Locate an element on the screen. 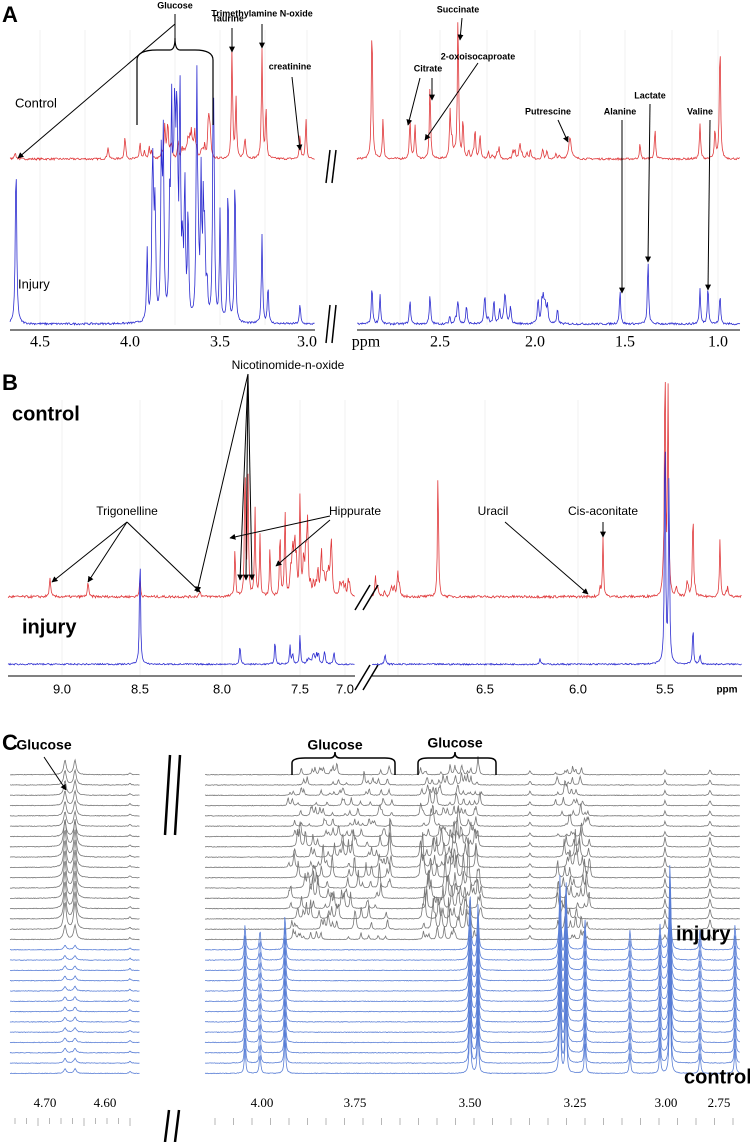  tick-label: 5.5 is located at coordinates (665, 688).